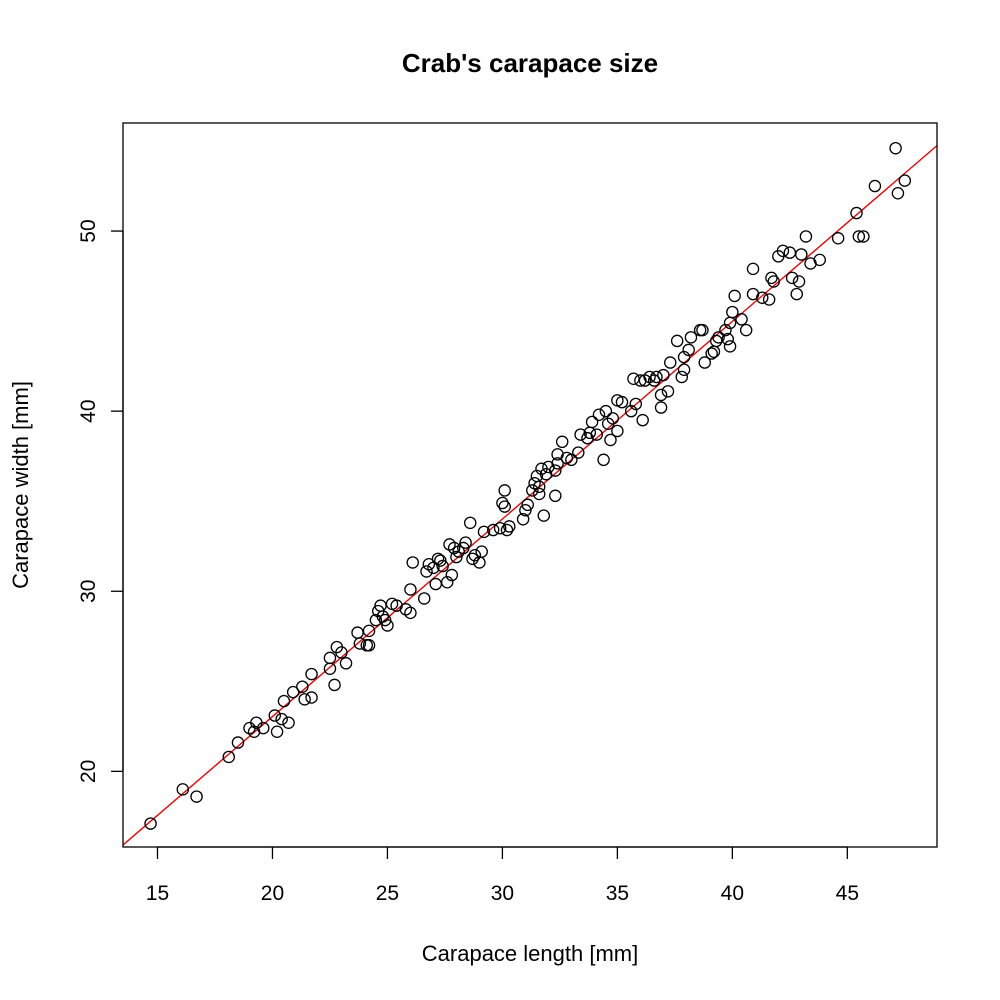 This screenshot has height=1000, width=1000. What do you see at coordinates (272, 893) in the screenshot?
I see `x-tick-label: 20` at bounding box center [272, 893].